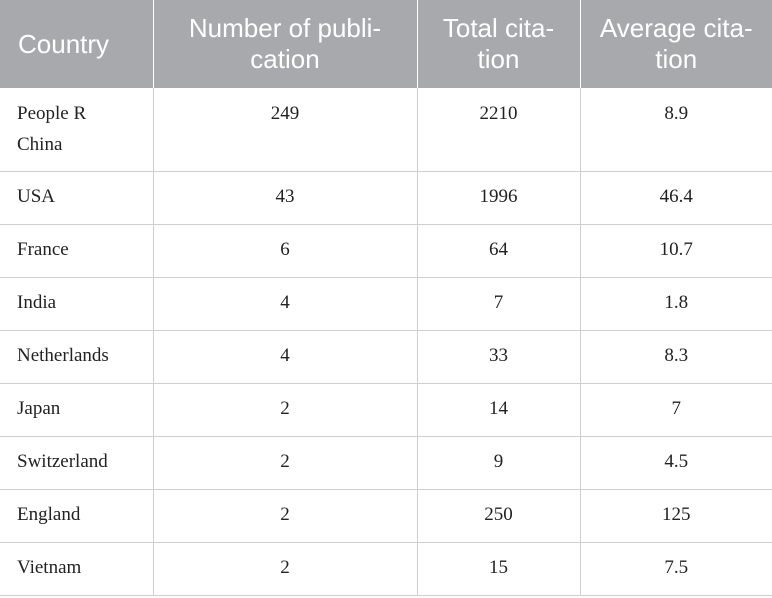  Describe the element at coordinates (498, 357) in the screenshot. I see `cell-total-citation: 33` at that location.